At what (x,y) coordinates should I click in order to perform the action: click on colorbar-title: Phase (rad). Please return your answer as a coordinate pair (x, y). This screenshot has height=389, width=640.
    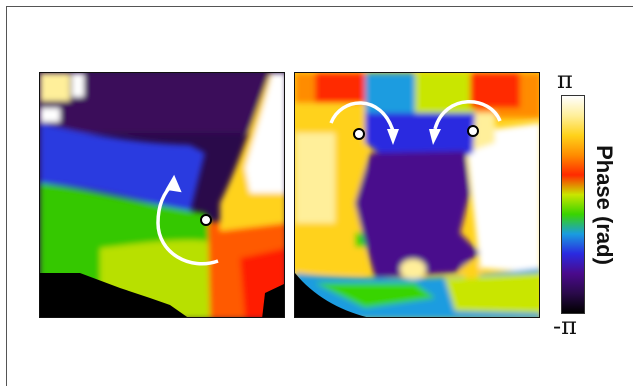
    Looking at the image, I should click on (604, 205).